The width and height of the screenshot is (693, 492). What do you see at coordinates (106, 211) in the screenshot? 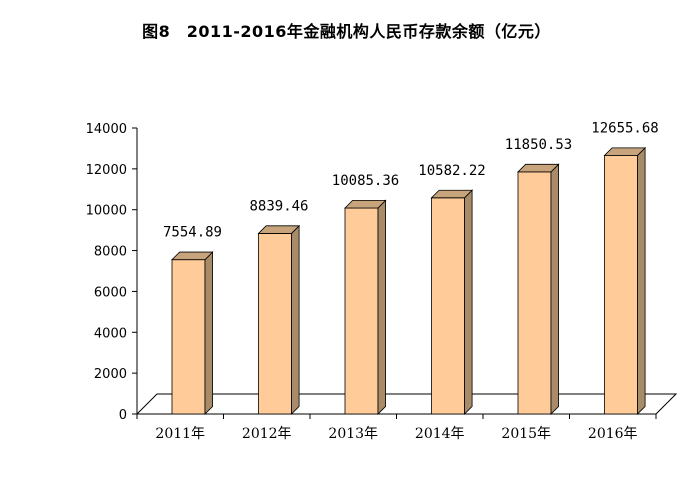
I see `y-tick-label: 10000` at bounding box center [106, 211].